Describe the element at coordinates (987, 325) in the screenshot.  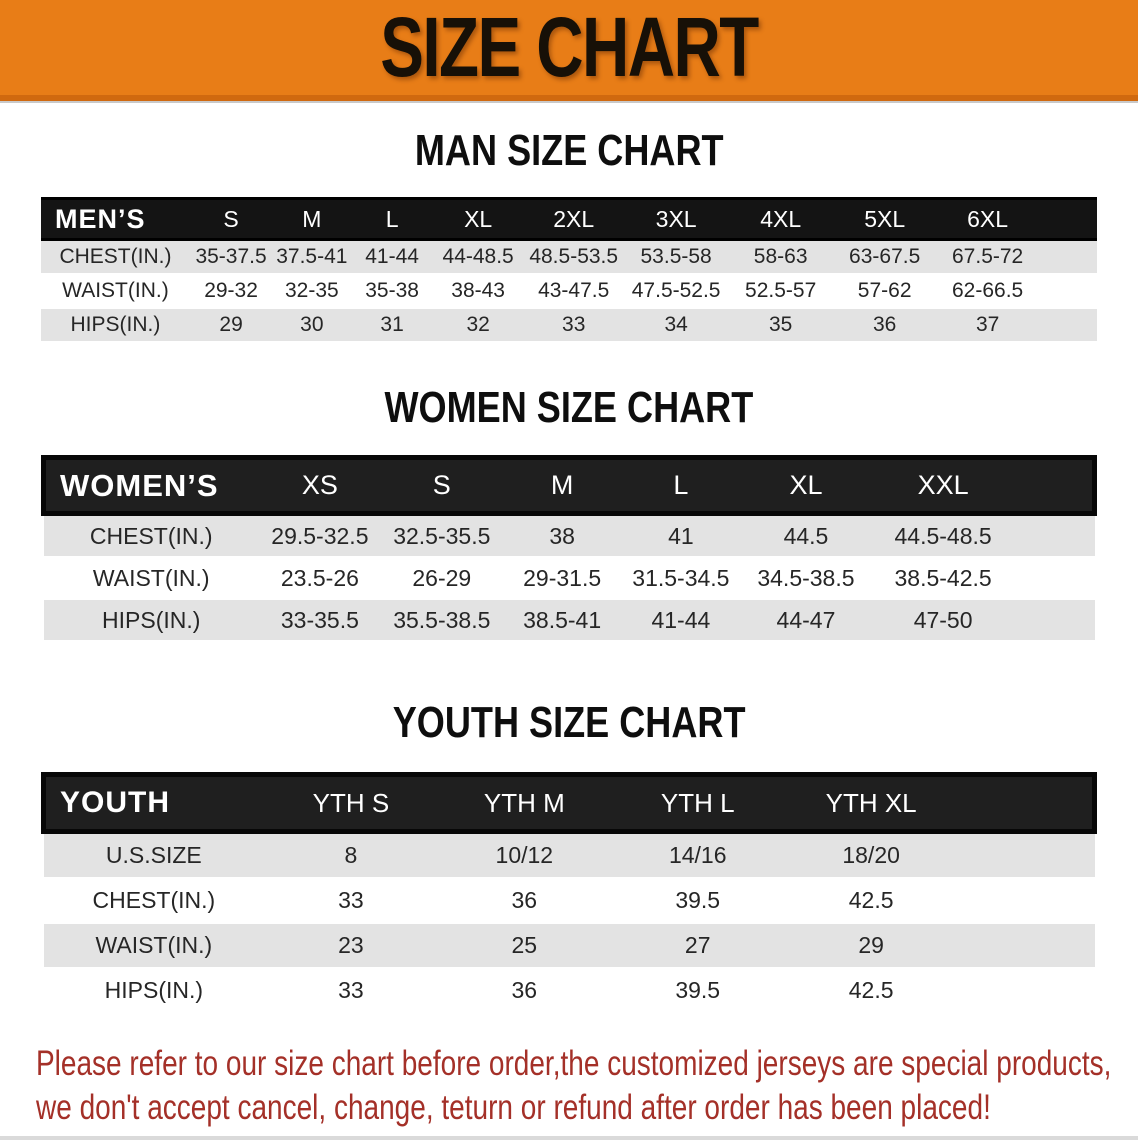
I see `size-value: 37` at that location.